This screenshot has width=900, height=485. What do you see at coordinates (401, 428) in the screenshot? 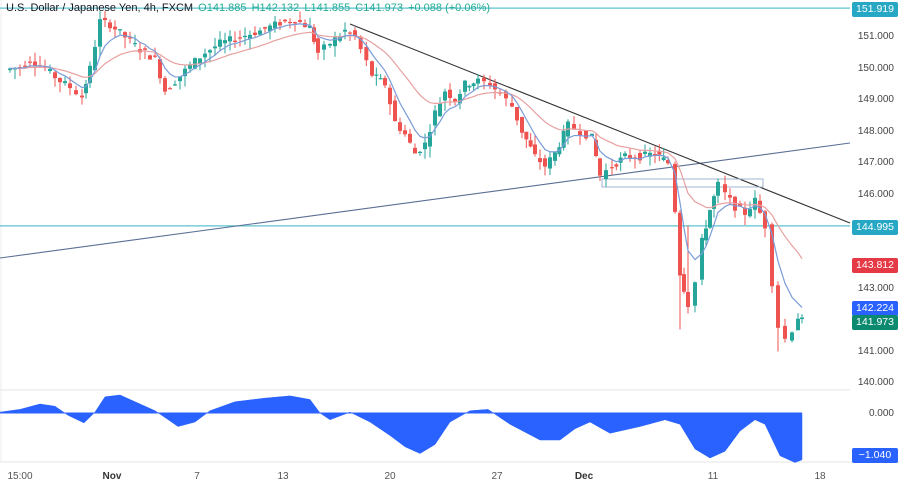
I see `oscillator-histogram-area` at bounding box center [401, 428].